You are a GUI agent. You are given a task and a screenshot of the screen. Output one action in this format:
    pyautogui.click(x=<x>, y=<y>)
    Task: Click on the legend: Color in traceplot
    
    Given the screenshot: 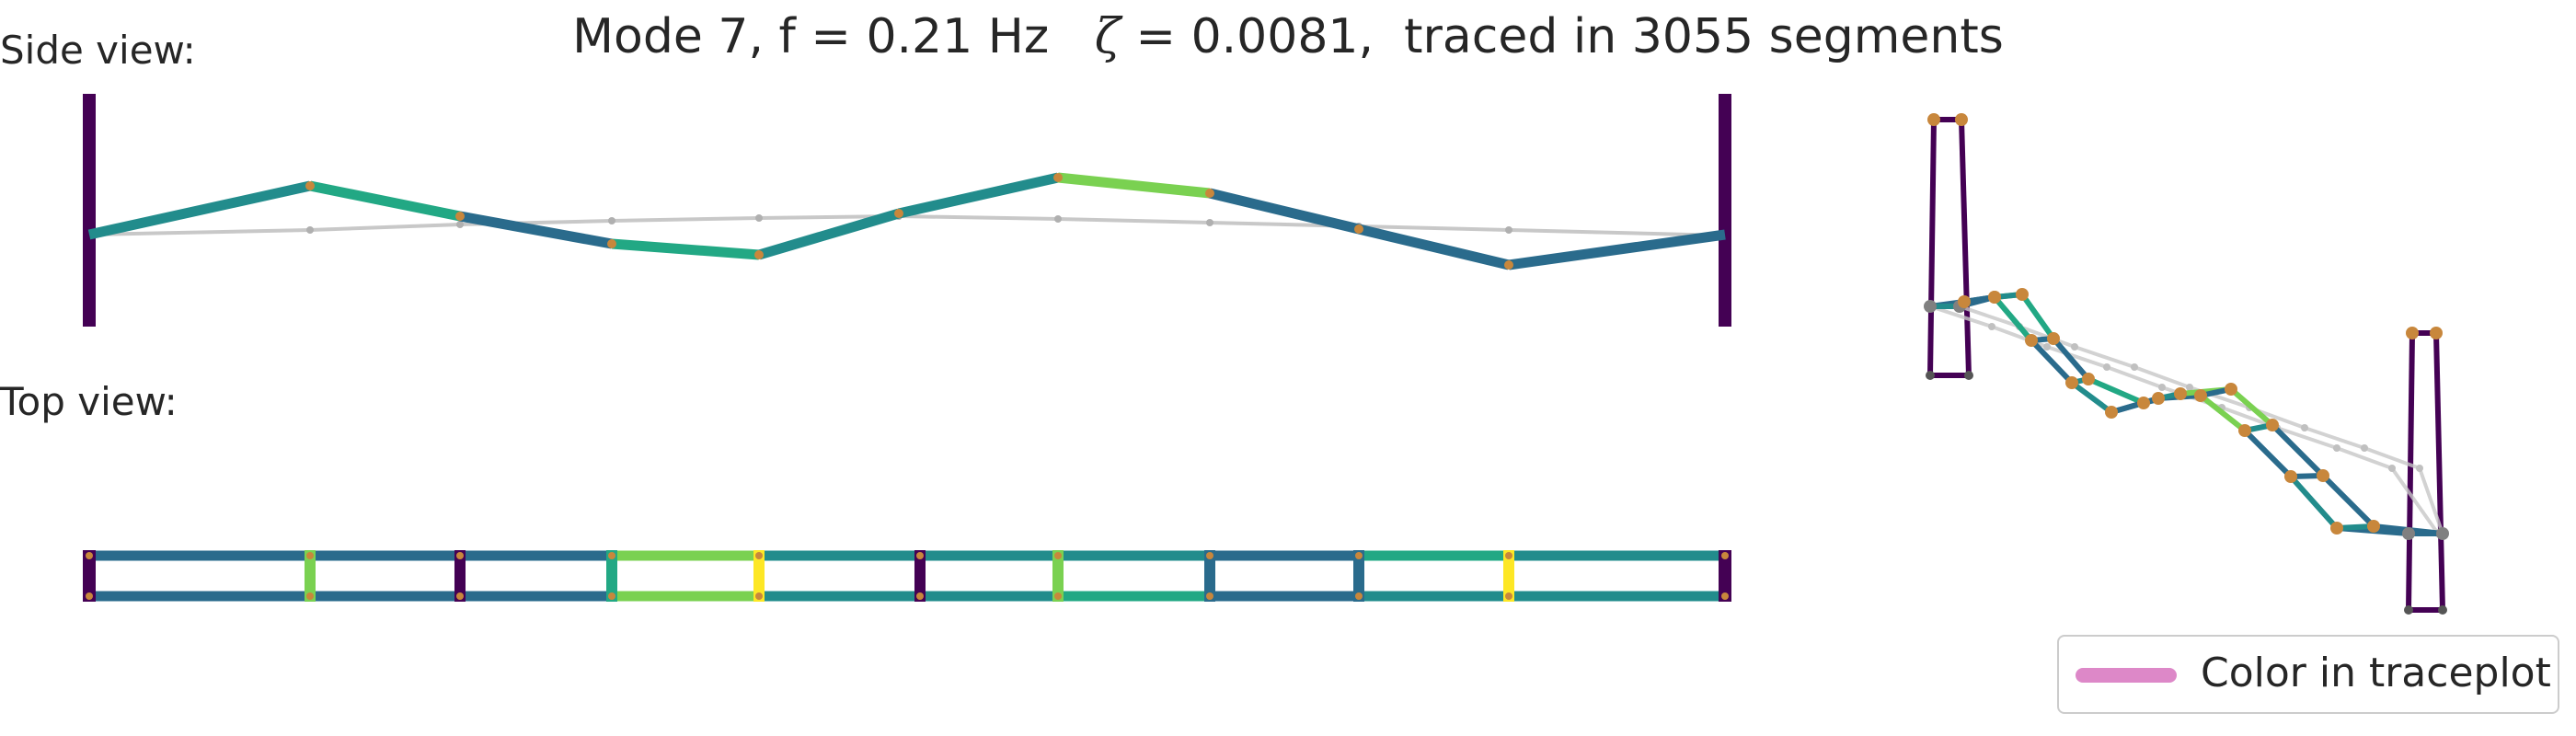 What is the action you would take?
    pyautogui.click(x=2308, y=674)
    